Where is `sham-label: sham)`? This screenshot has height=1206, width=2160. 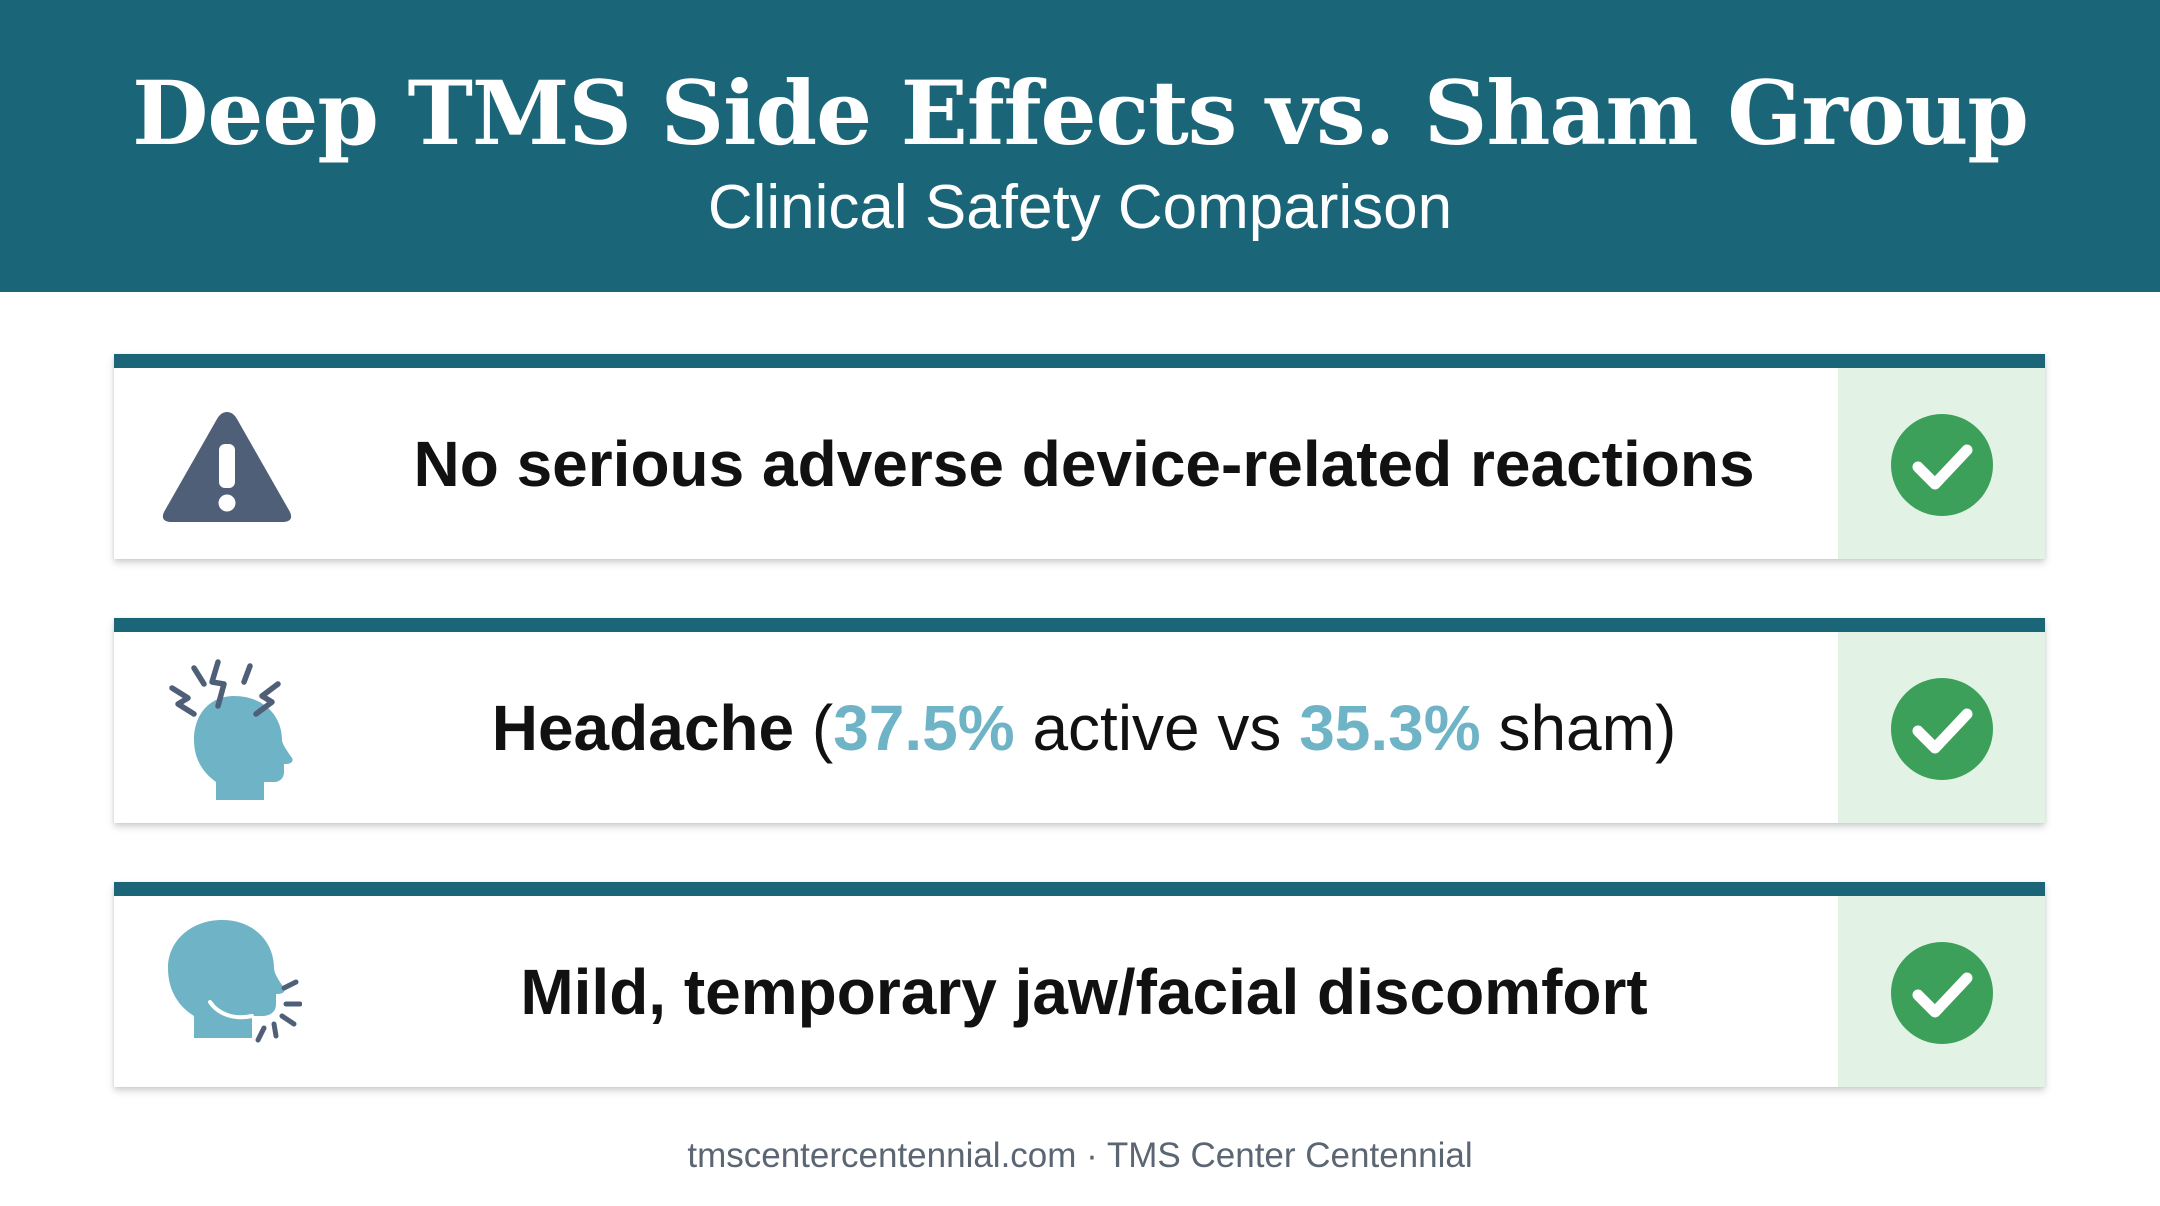
sham-label: sham) is located at coordinates (1578, 727).